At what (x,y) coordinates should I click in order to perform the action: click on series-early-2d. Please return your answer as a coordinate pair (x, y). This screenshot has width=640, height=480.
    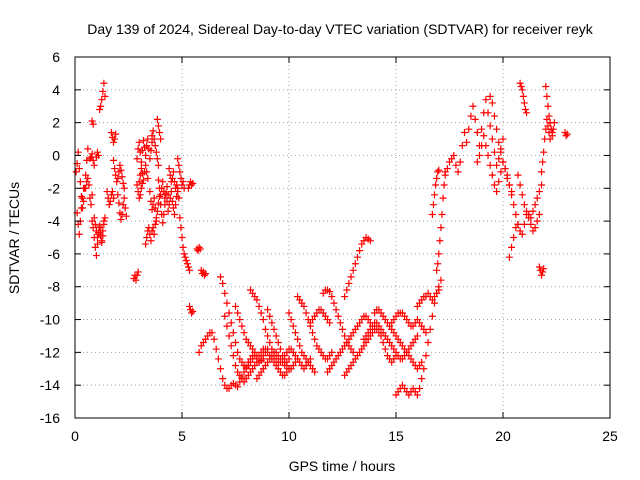
    Looking at the image, I should click on (122, 207).